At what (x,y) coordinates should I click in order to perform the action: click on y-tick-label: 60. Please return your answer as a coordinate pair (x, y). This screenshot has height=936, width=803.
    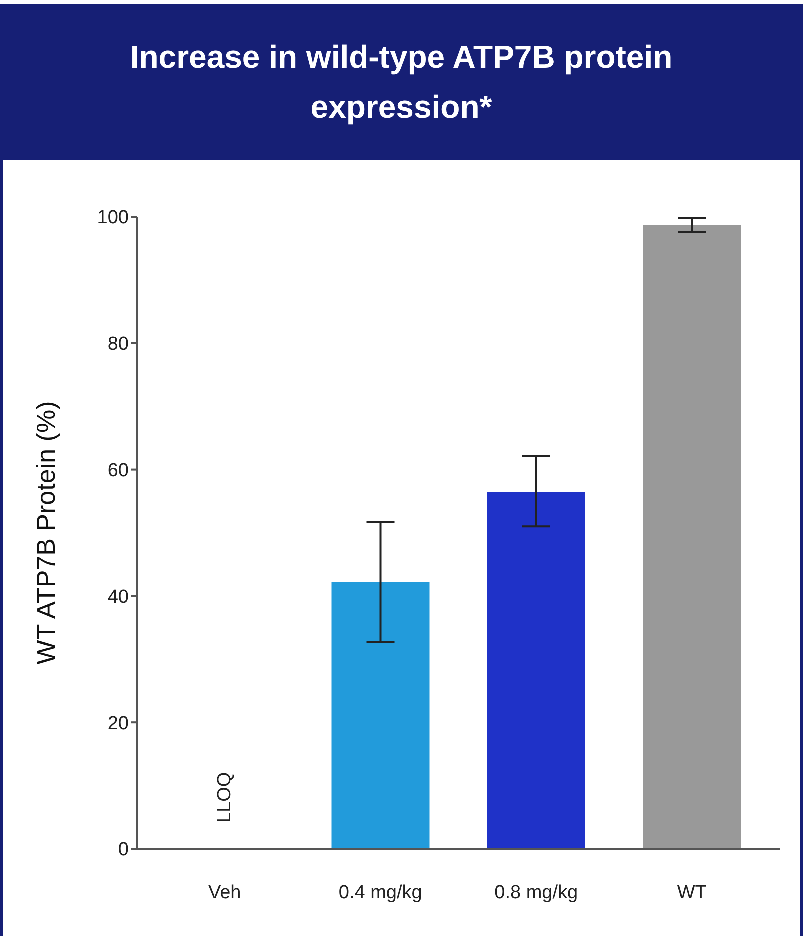
    Looking at the image, I should click on (118, 471).